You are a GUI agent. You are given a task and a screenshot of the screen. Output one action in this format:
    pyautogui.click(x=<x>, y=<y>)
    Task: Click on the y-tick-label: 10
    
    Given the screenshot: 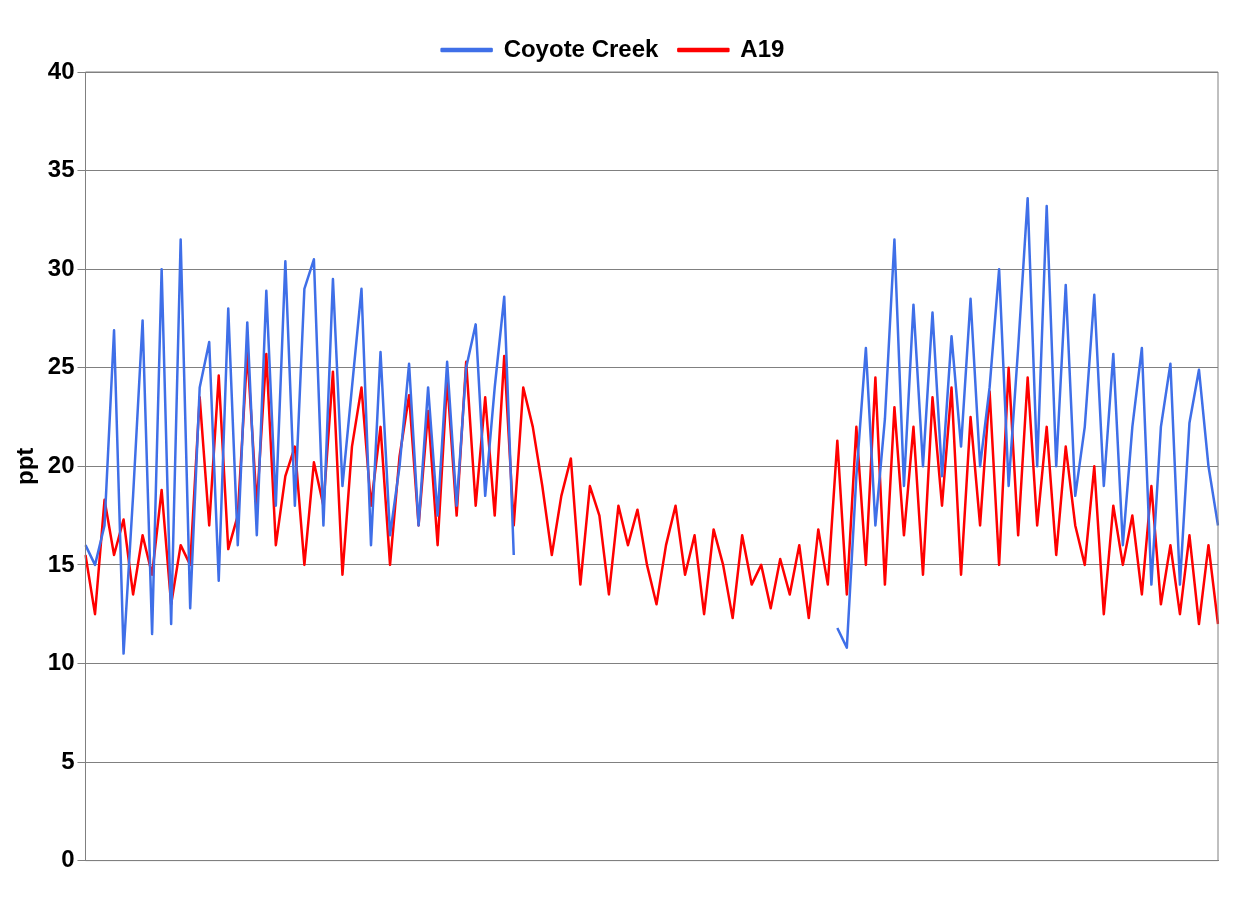 What is the action you would take?
    pyautogui.click(x=61, y=662)
    